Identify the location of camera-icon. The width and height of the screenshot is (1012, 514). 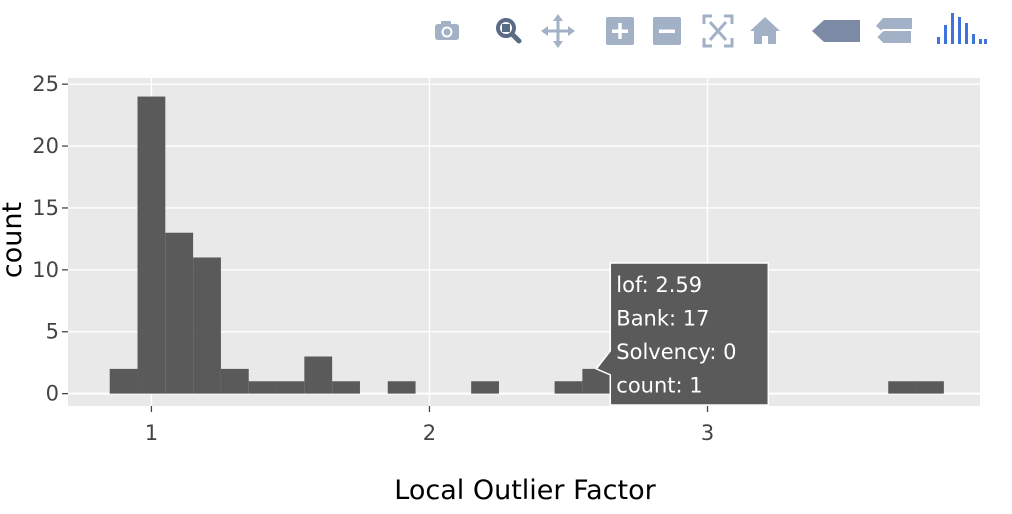
(446, 31).